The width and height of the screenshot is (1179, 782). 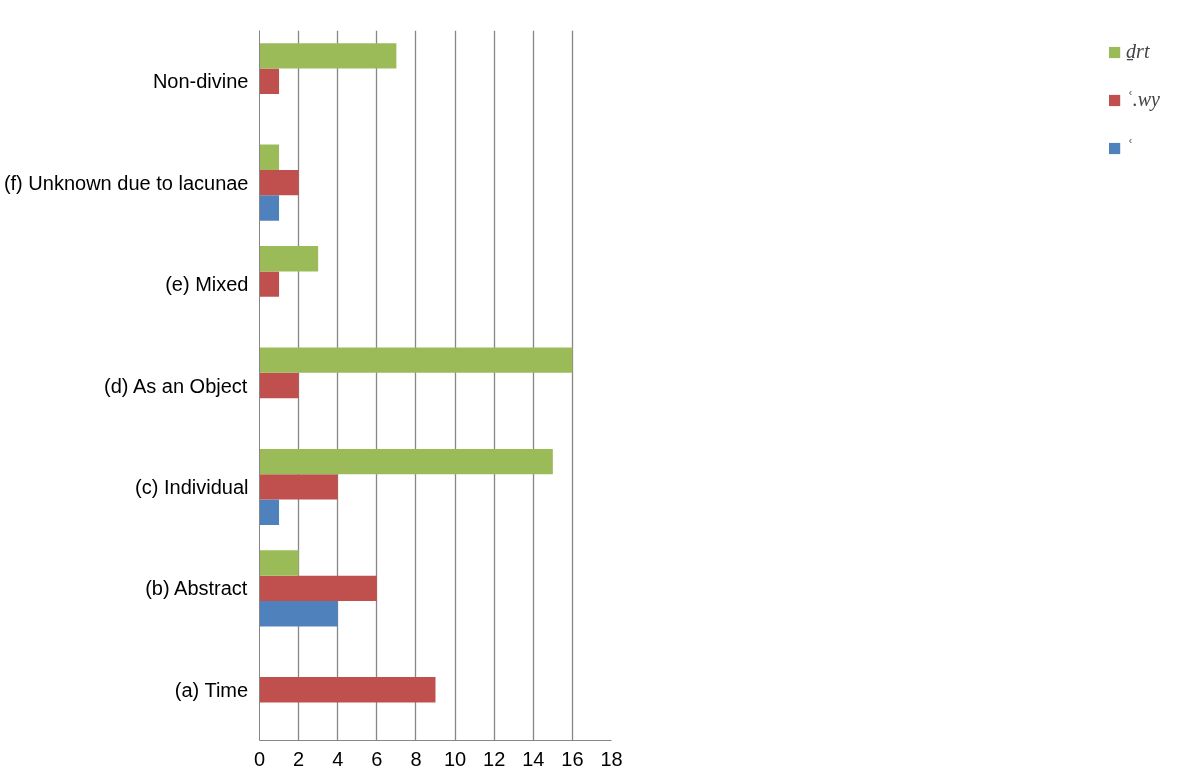 I want to click on x-tick-label: 4, so click(x=338, y=758).